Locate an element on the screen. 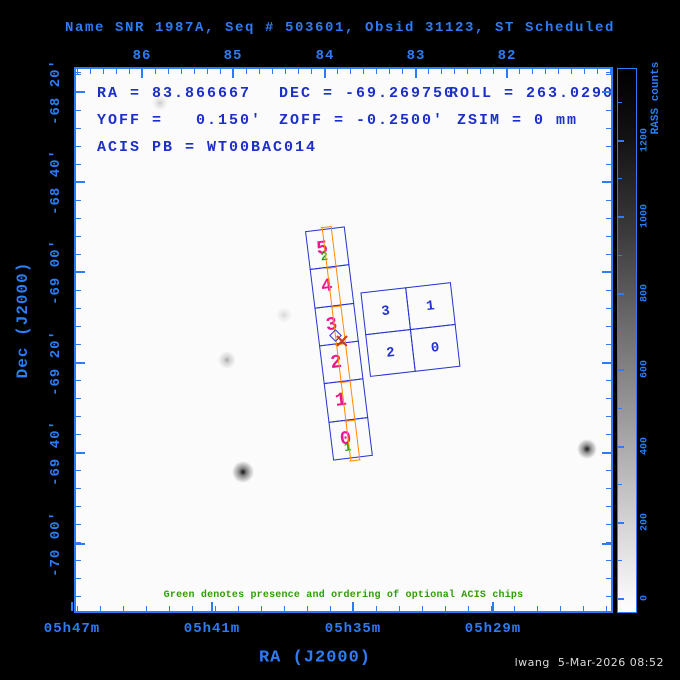  left-minor-ticks is located at coordinates (78, 340).